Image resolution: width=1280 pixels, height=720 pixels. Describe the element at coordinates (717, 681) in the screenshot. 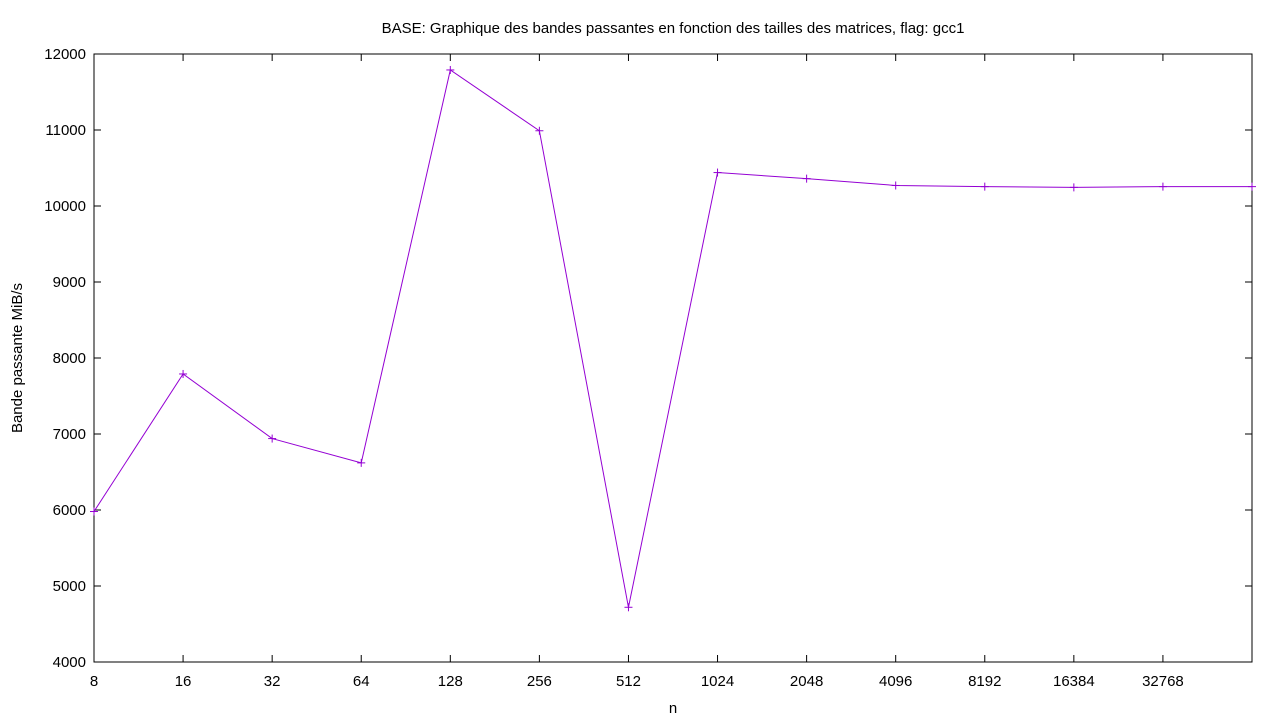

I see `x-tick-label: 1024` at that location.